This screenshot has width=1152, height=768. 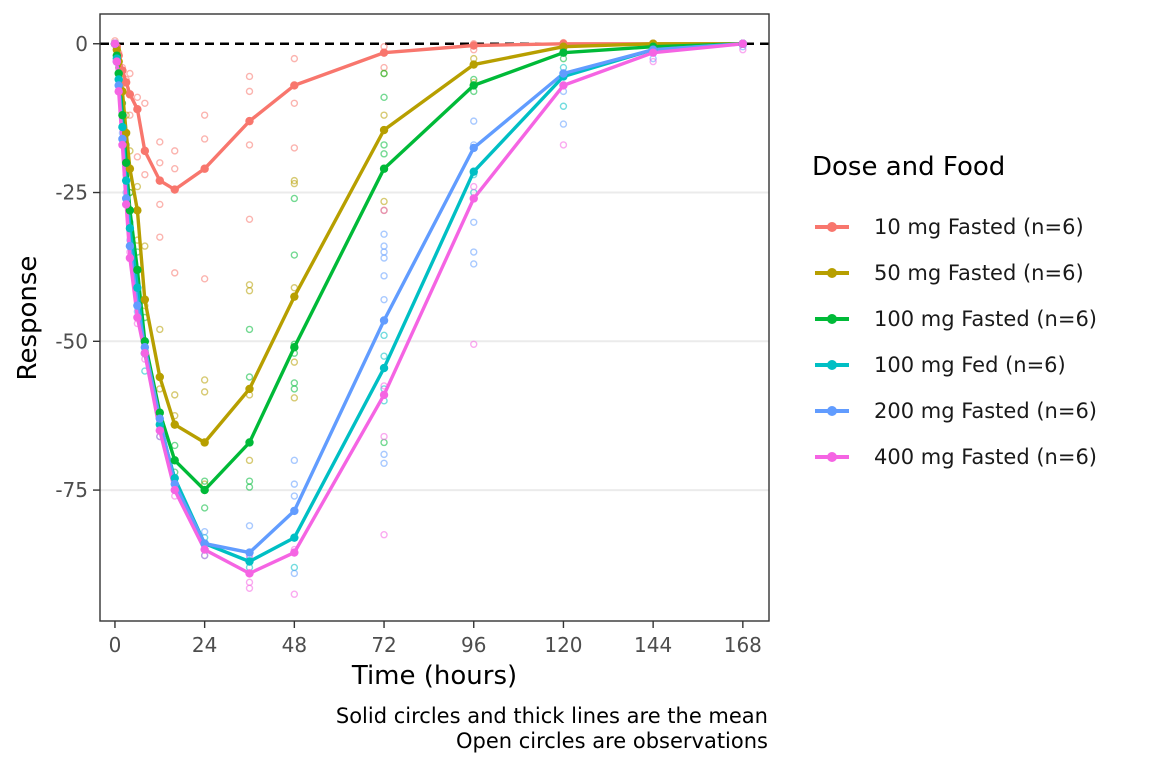 I want to click on x-tick-label: 96, so click(x=473, y=645).